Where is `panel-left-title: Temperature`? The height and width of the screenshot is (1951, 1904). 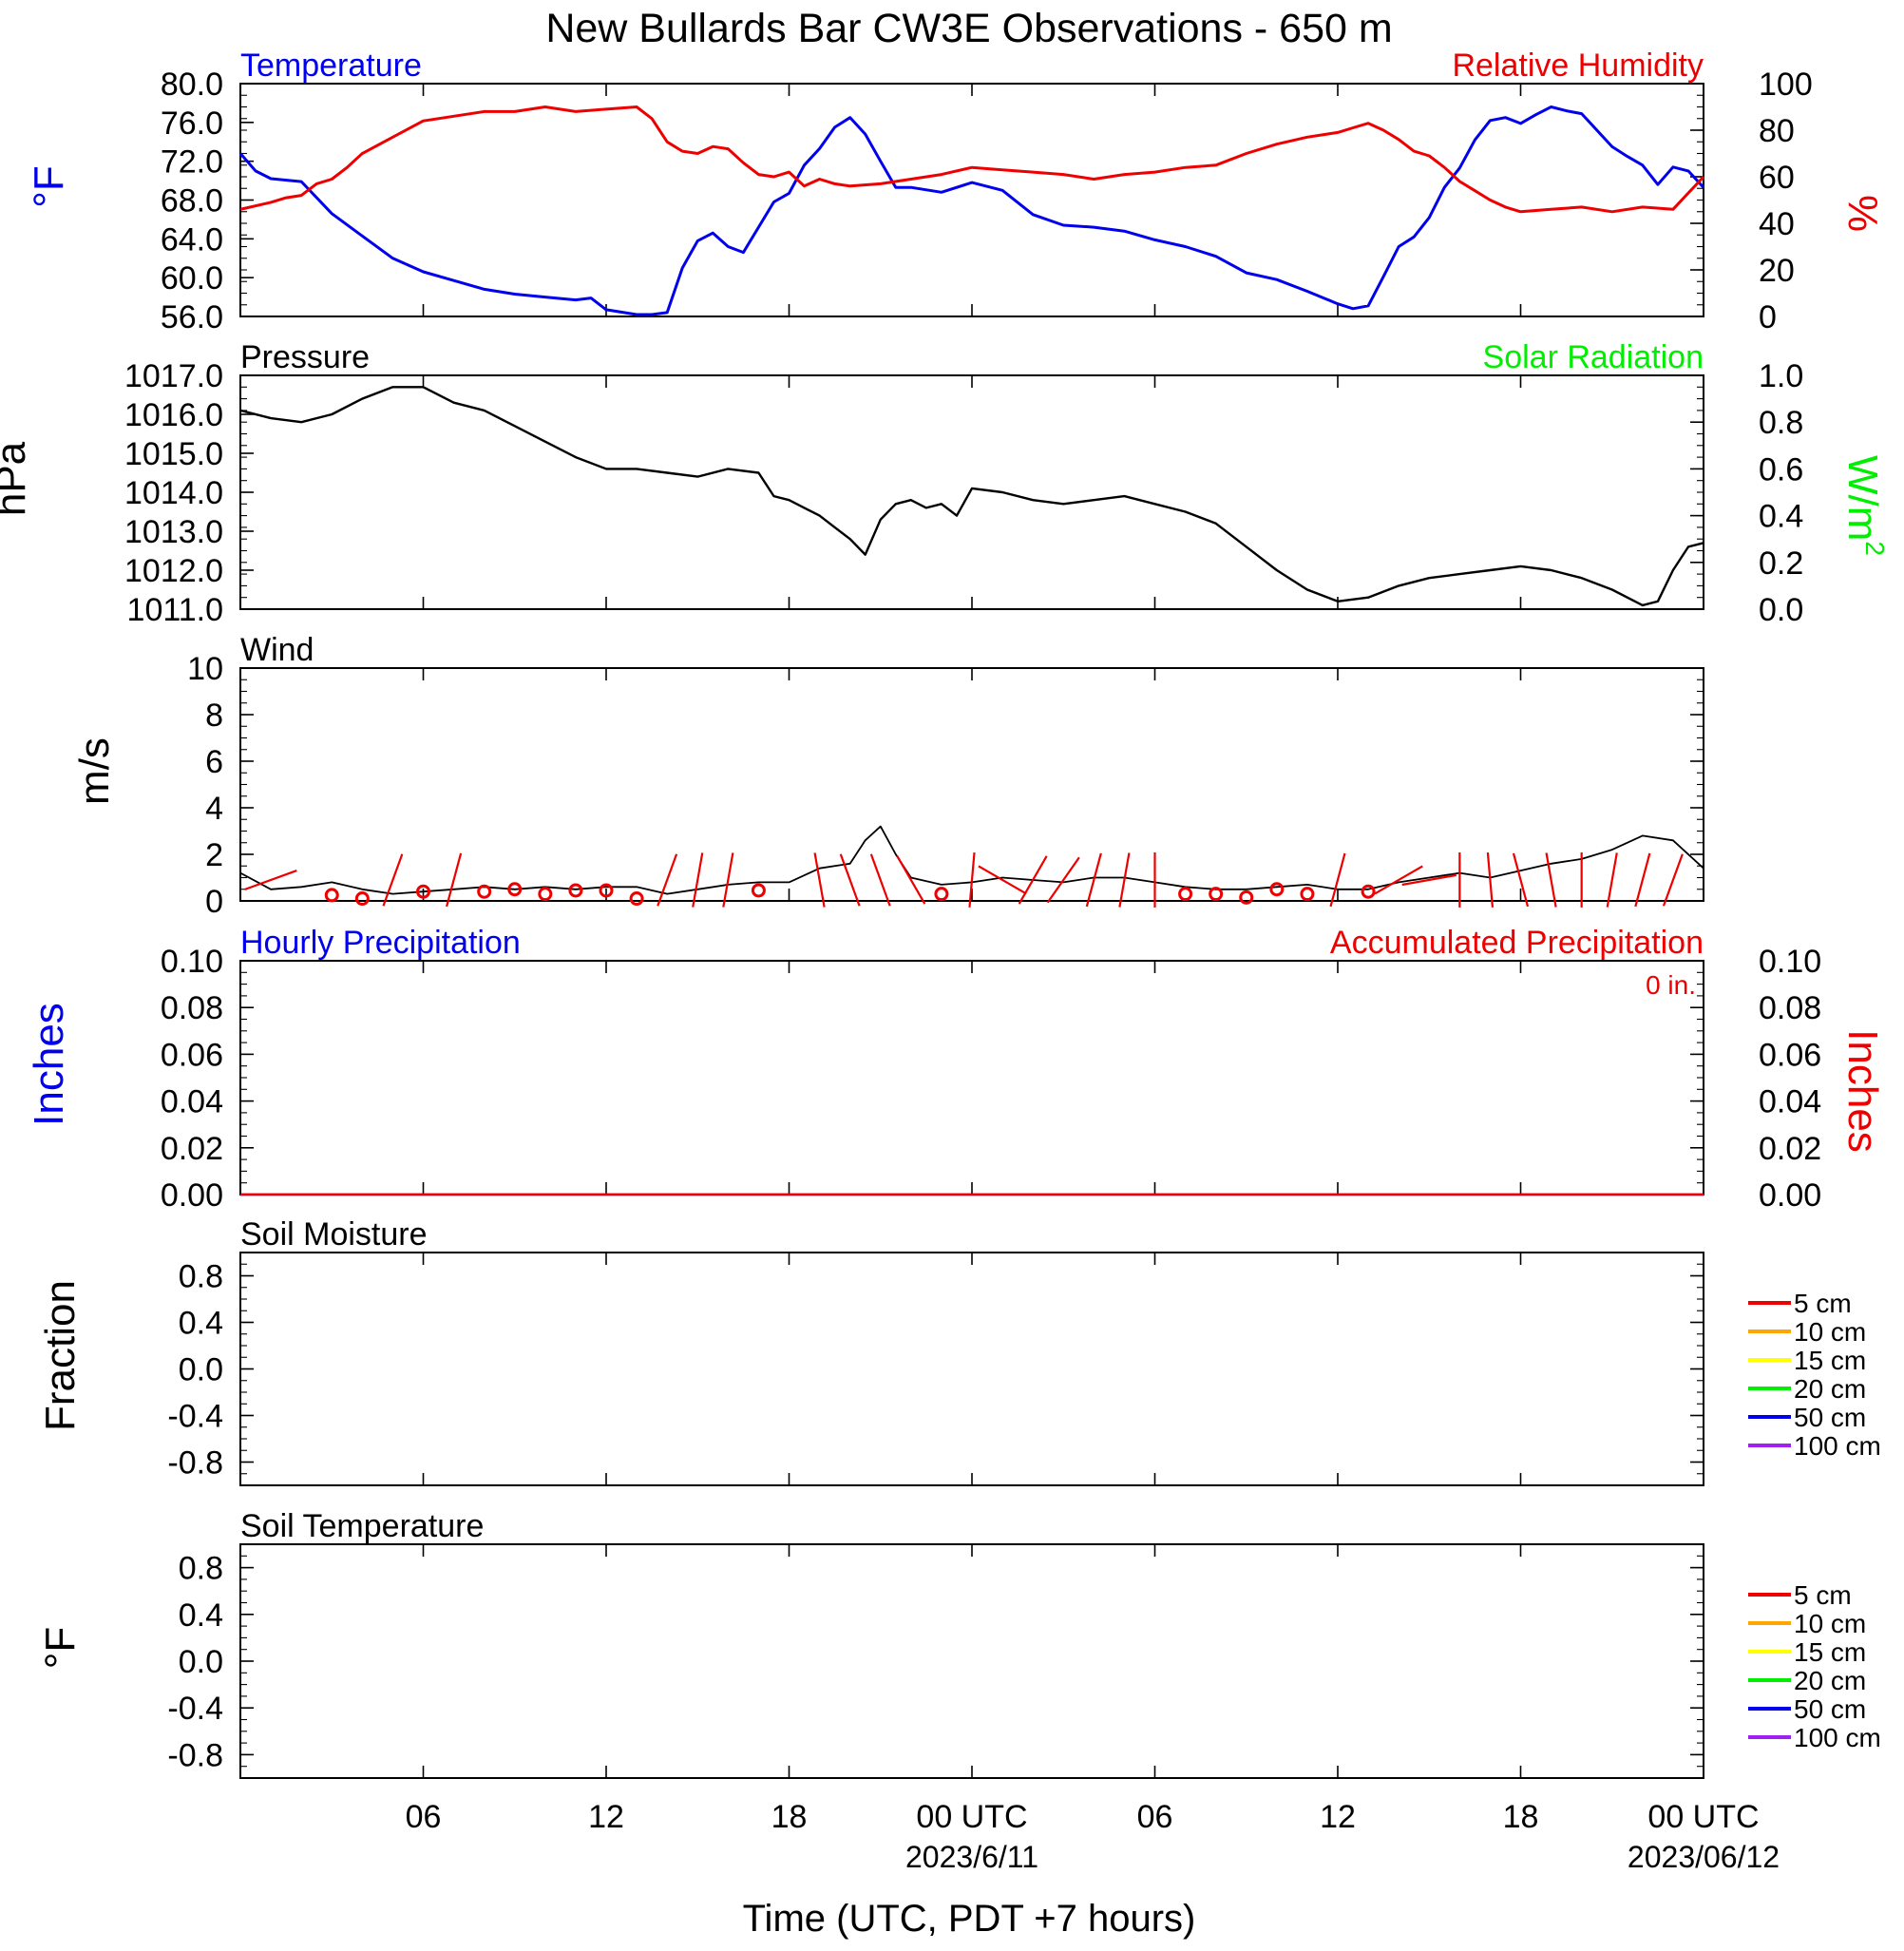 panel-left-title: Temperature is located at coordinates (331, 66).